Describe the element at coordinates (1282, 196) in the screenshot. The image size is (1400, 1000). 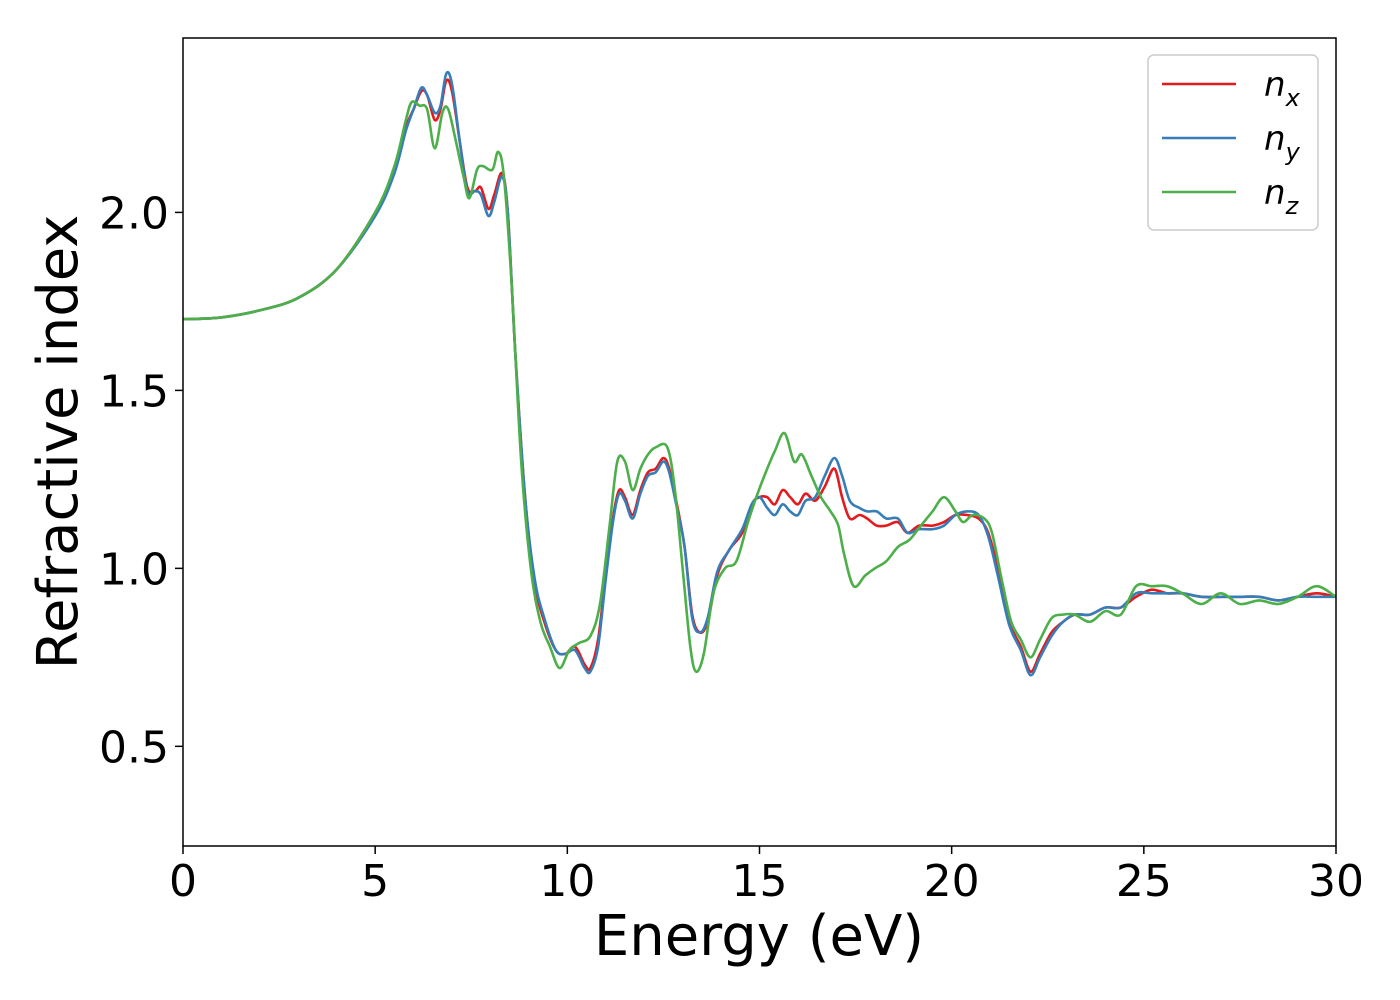
I see `legend-label-nz: nz` at that location.